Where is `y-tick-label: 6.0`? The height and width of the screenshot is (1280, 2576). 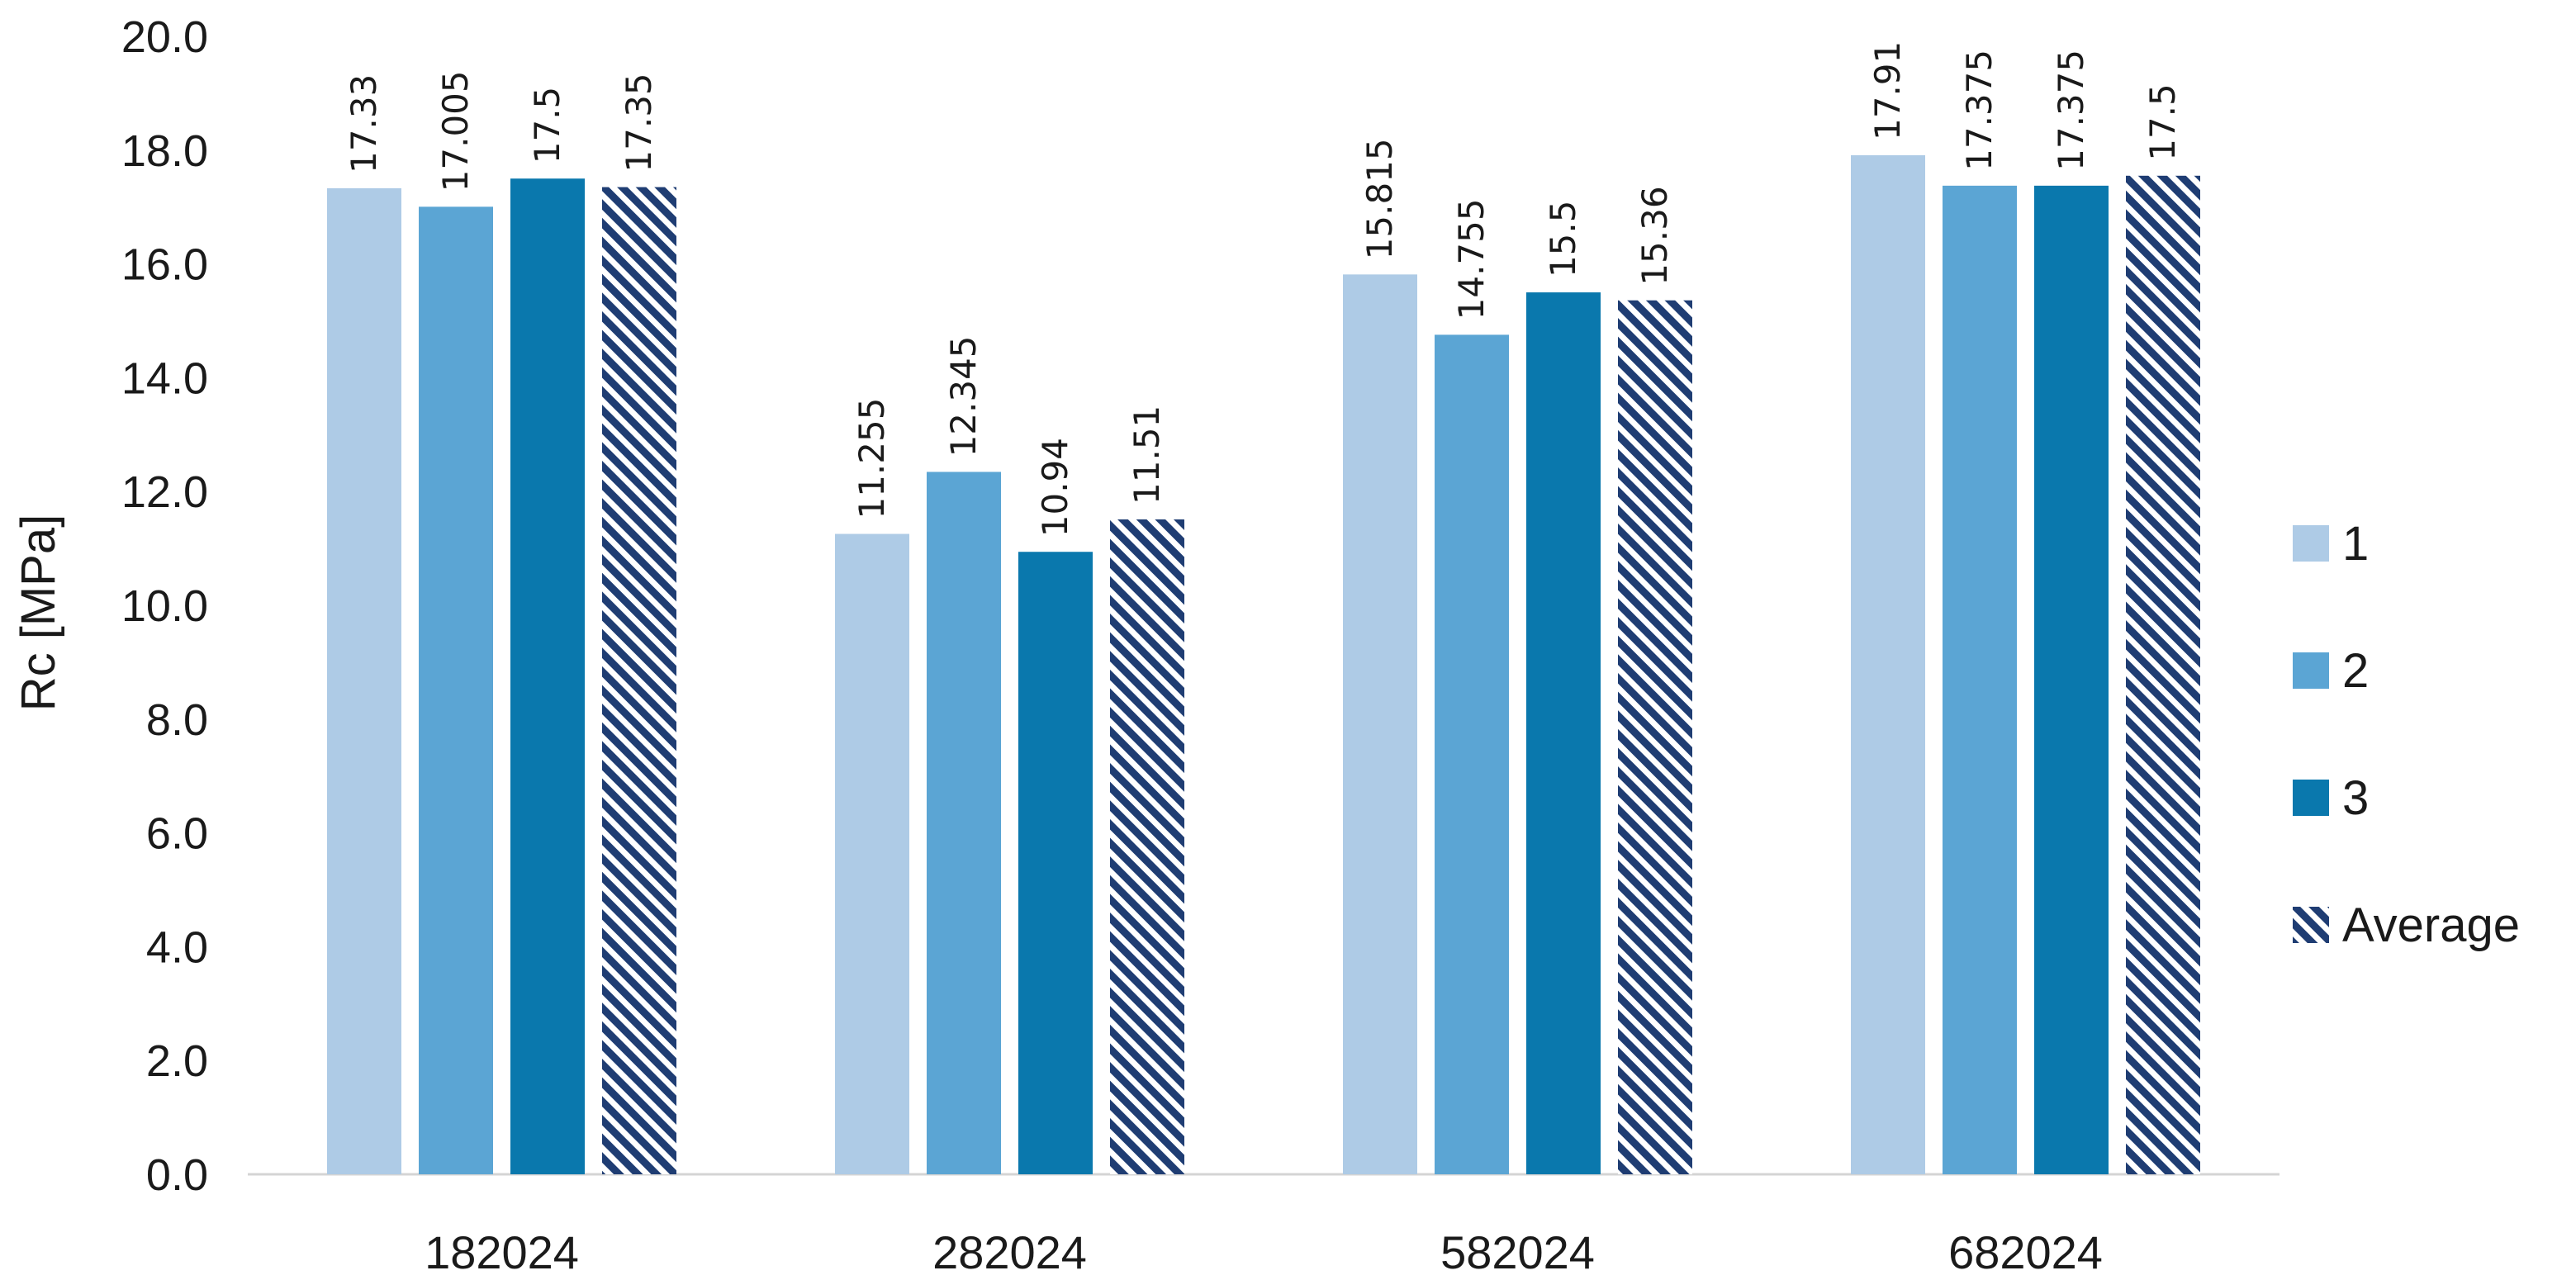
y-tick-label: 6.0 is located at coordinates (177, 834).